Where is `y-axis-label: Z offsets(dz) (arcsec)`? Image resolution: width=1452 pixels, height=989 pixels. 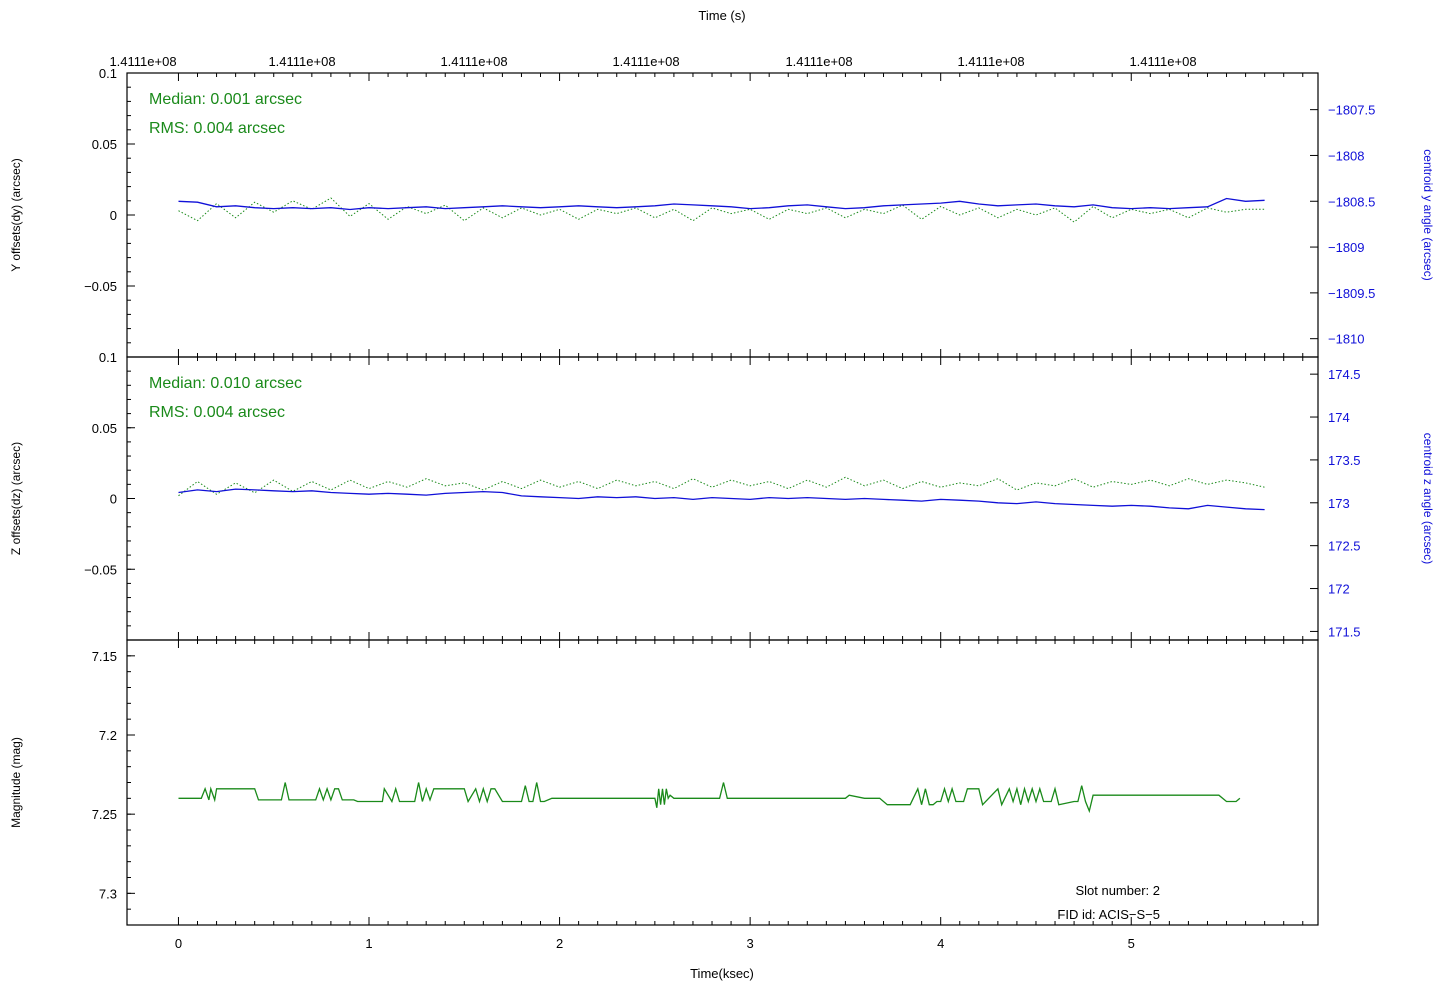
y-axis-label: Z offsets(dz) (arcsec) is located at coordinates (16, 498).